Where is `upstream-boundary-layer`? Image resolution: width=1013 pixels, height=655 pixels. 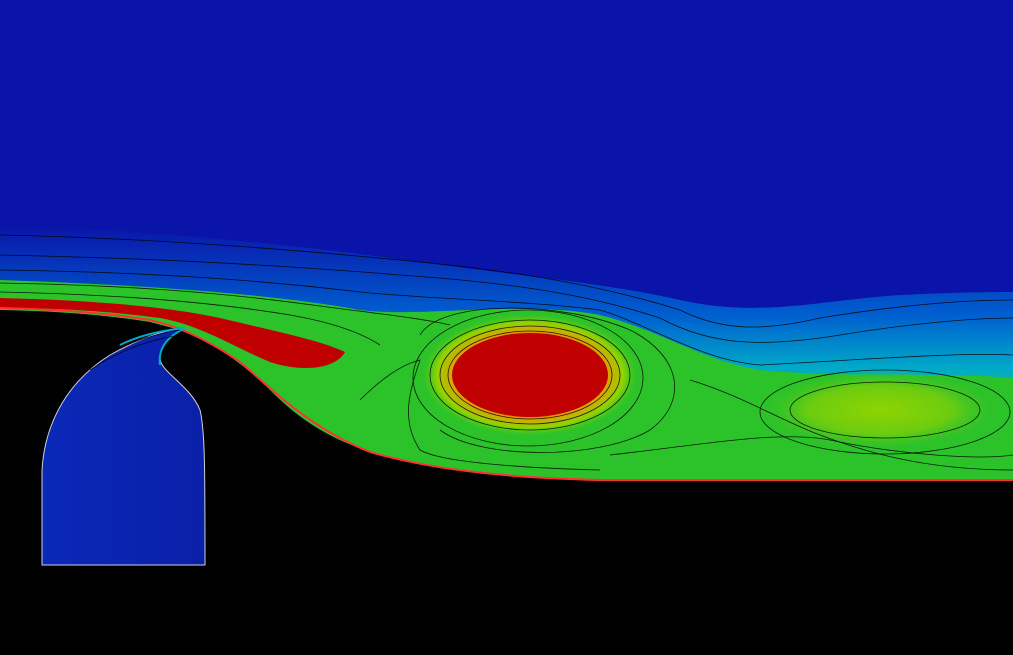
upstream-boundary-layer is located at coordinates (172, 333).